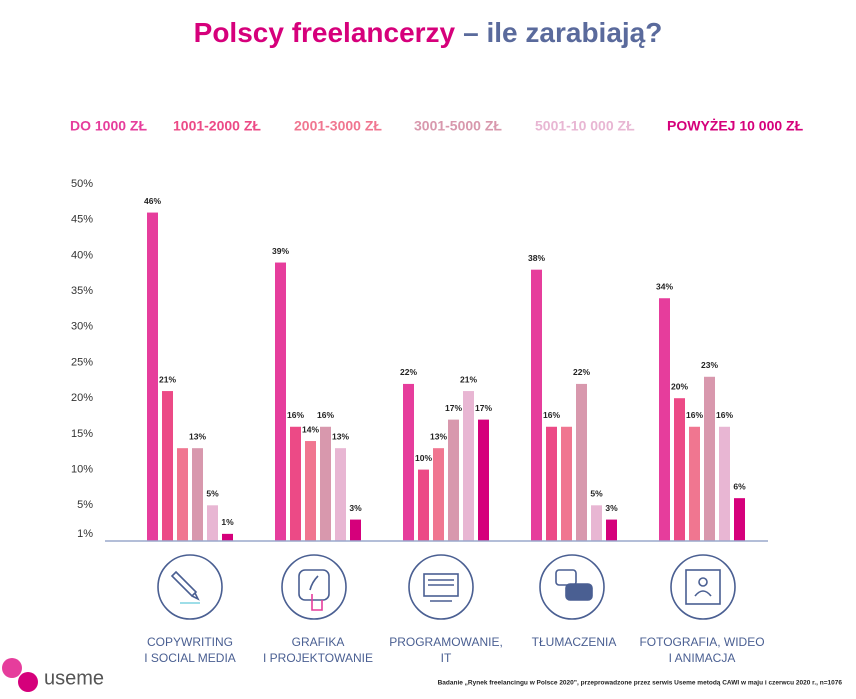 The height and width of the screenshot is (699, 856). I want to click on data-label: 10%, so click(423, 458).